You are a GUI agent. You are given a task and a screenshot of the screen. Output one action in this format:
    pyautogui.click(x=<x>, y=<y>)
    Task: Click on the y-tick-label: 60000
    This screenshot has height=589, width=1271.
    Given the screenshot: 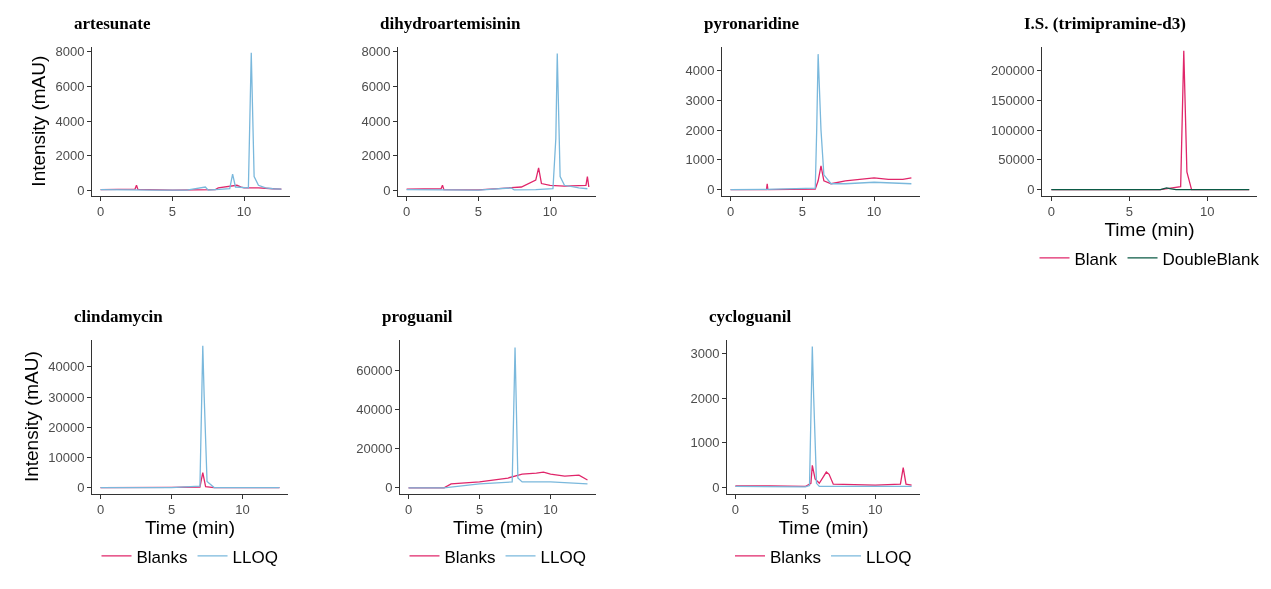 What is the action you would take?
    pyautogui.click(x=374, y=371)
    